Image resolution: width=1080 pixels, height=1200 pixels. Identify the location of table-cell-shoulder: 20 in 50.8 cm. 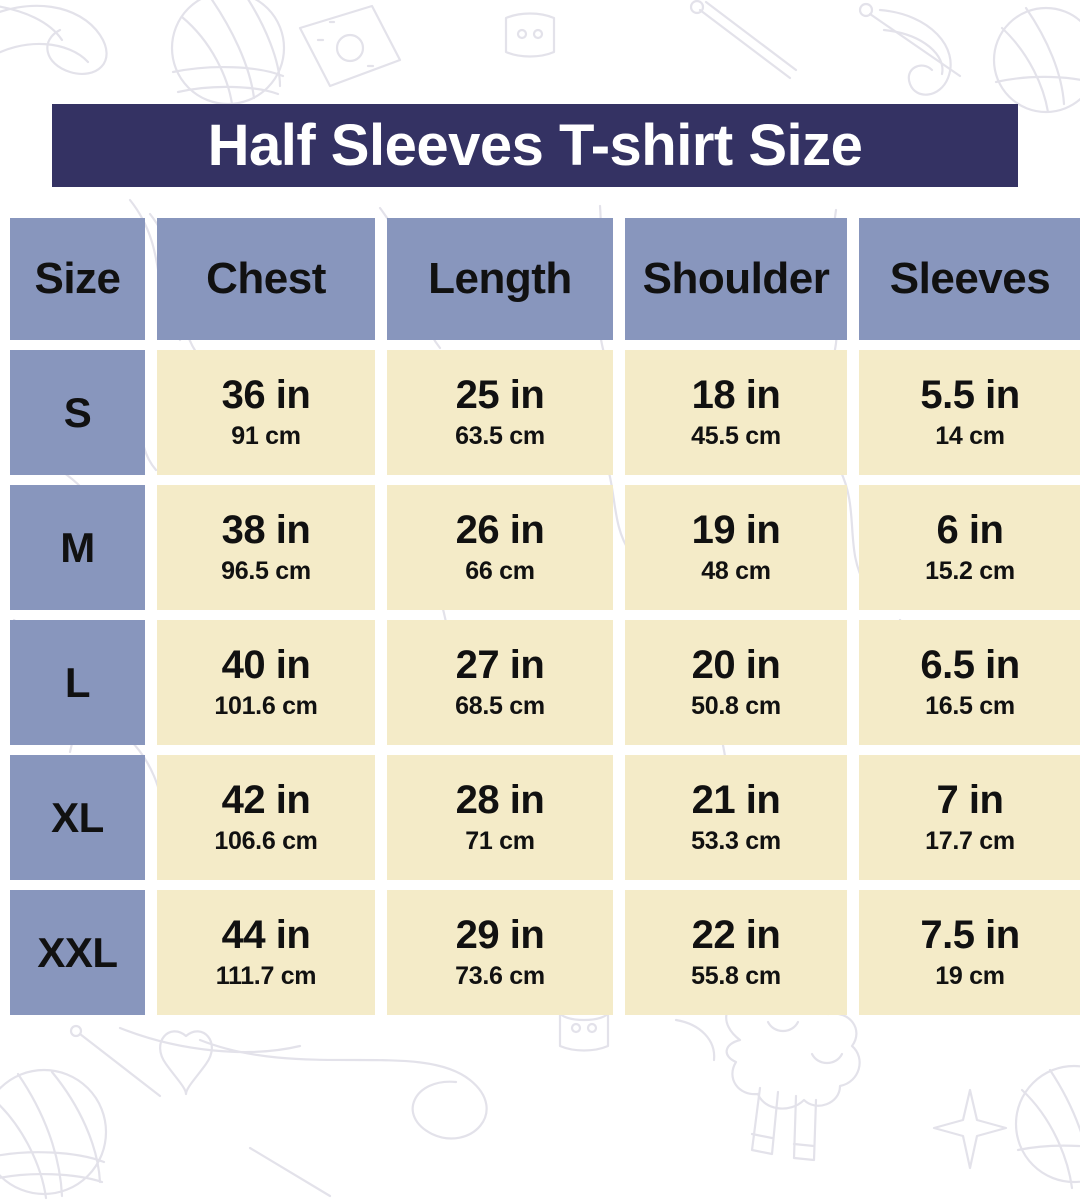
(736, 682).